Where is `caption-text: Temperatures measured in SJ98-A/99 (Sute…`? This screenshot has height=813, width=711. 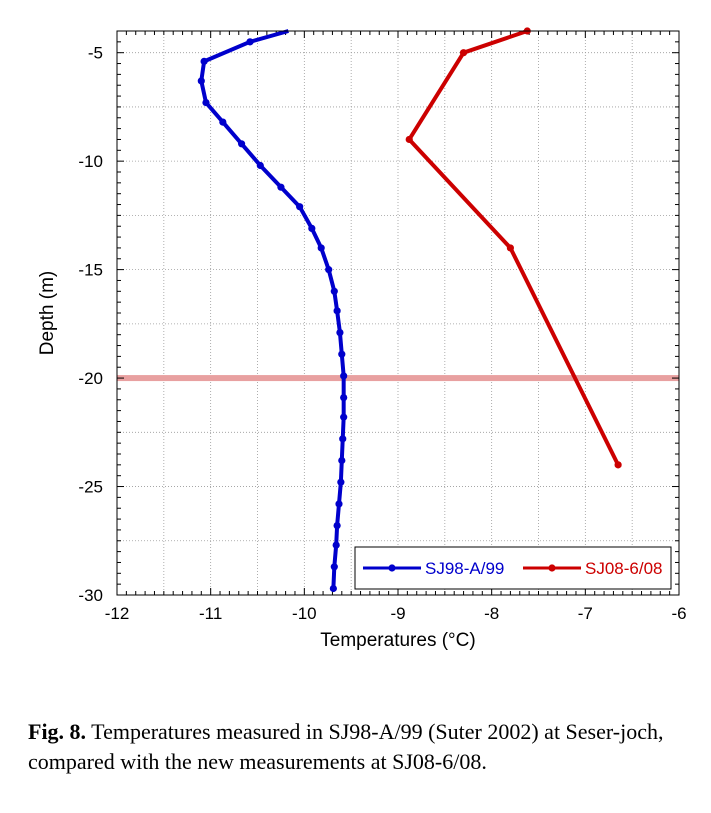
caption-text: Temperatures measured in SJ98-A/99 (Sute… is located at coordinates (346, 746).